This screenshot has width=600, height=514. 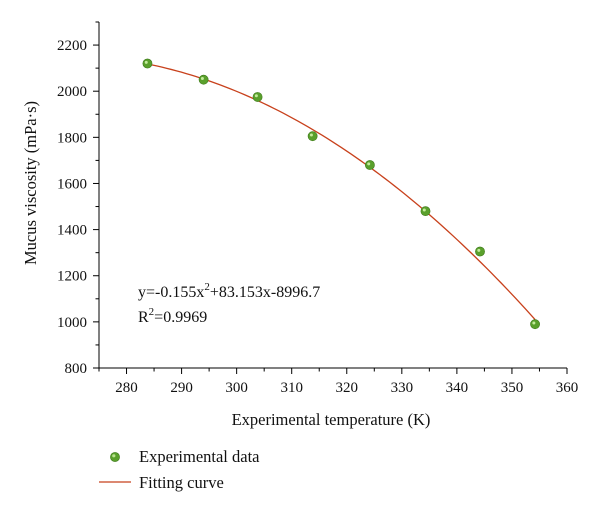 I want to click on x-tick-label: 310, so click(x=291, y=388).